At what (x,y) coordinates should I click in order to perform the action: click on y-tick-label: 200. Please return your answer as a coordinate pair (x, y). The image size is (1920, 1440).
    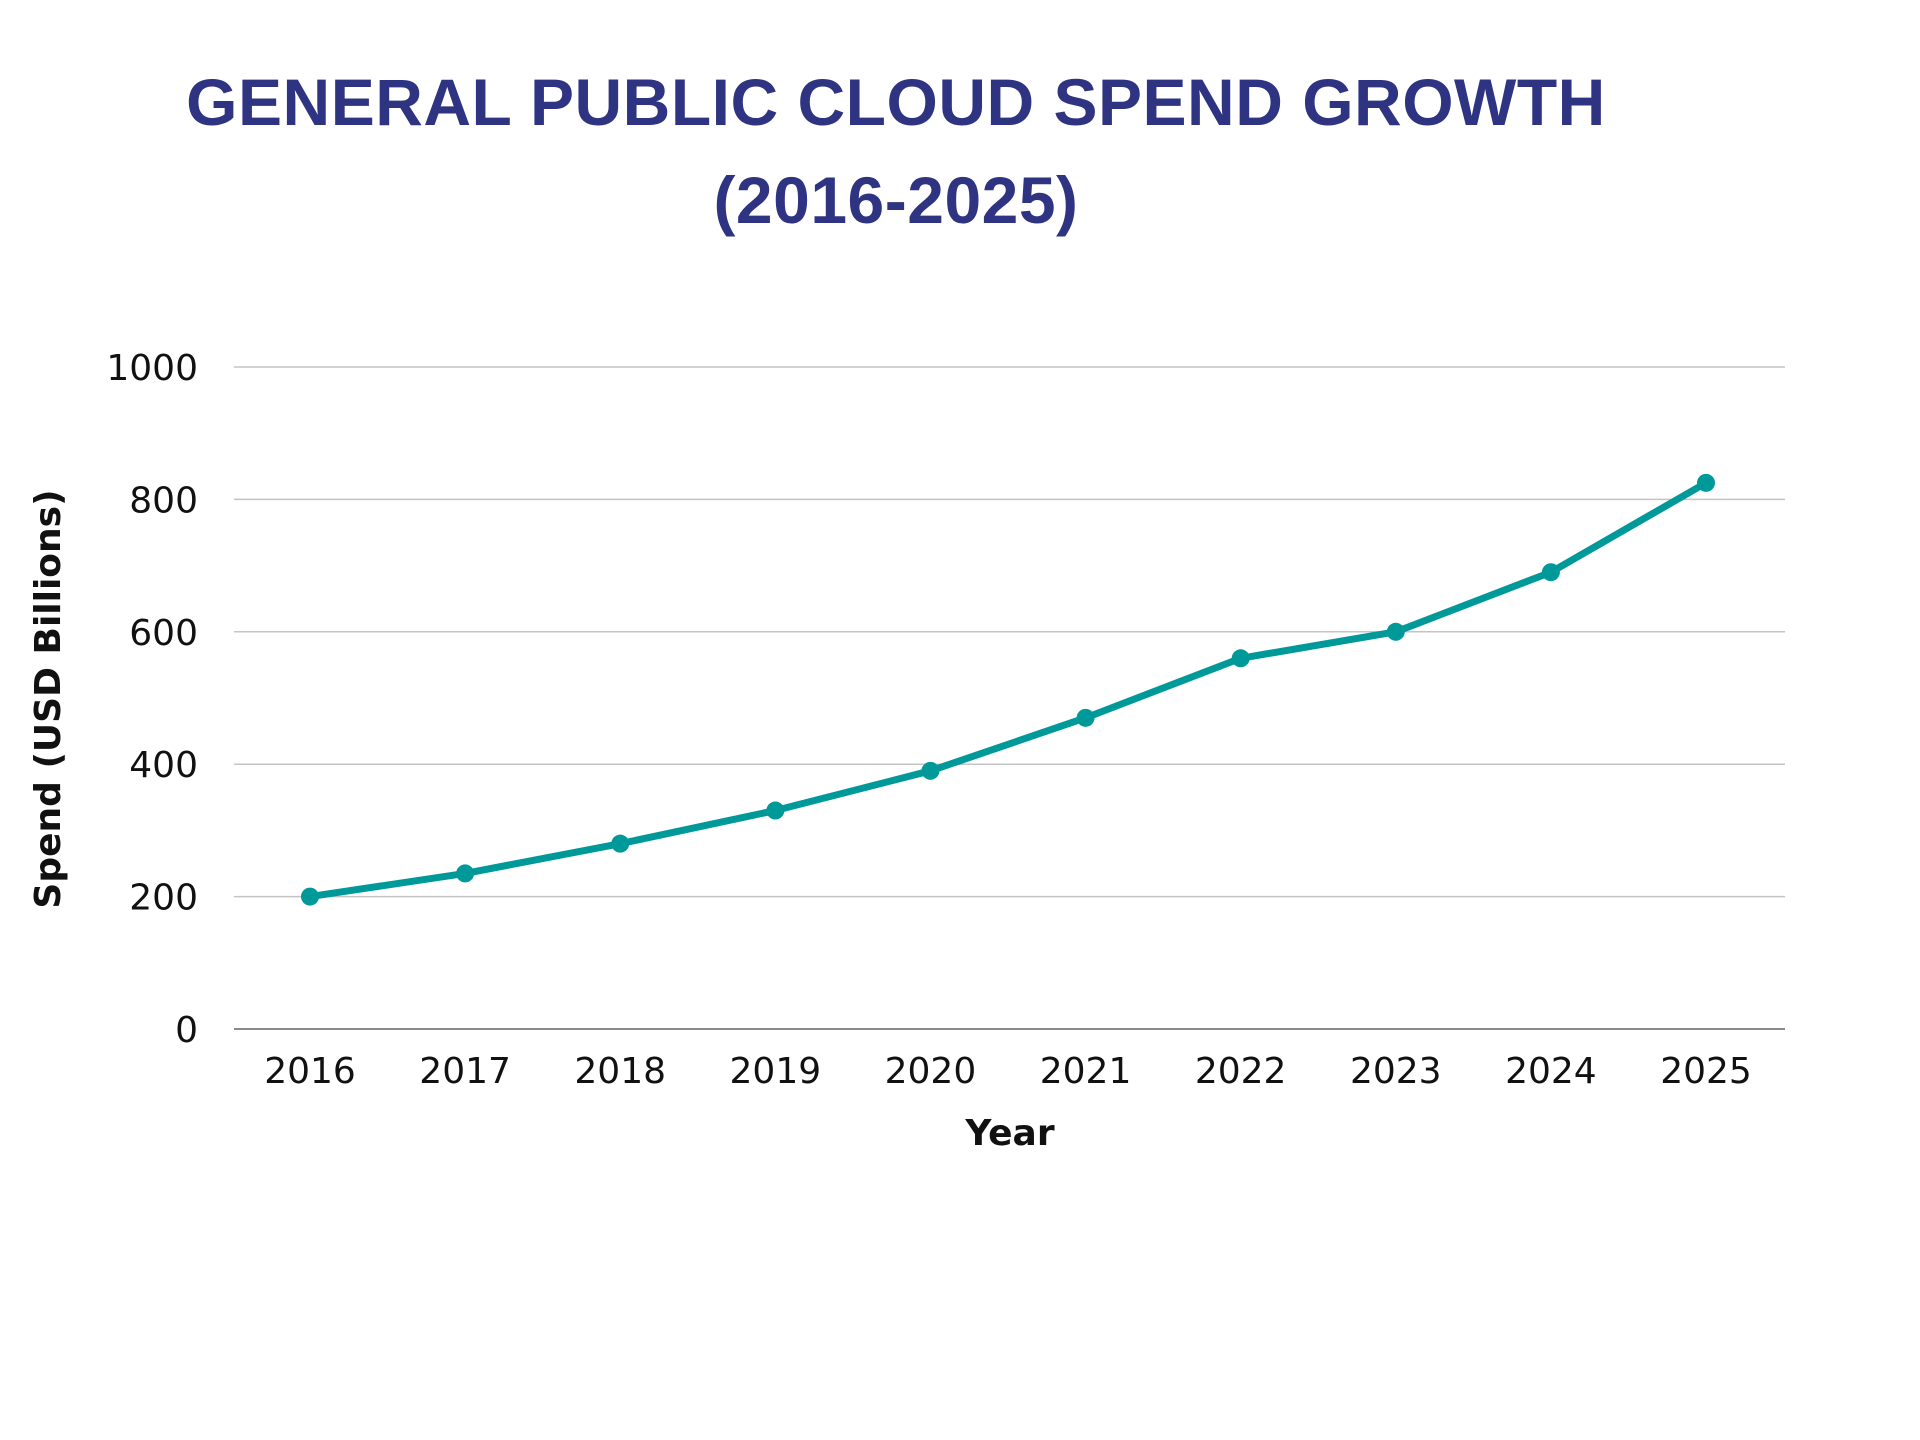
    Looking at the image, I should click on (163, 898).